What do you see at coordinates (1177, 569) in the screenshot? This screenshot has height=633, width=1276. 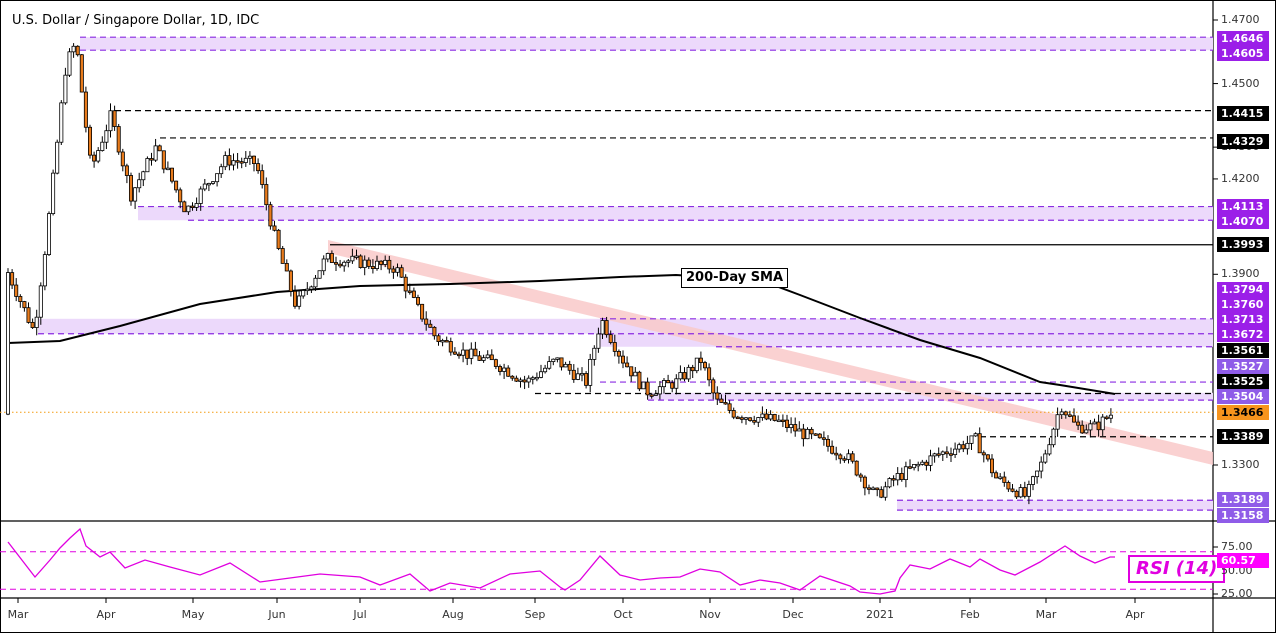 I see `rsi-indicator-label: RSI (14)` at bounding box center [1177, 569].